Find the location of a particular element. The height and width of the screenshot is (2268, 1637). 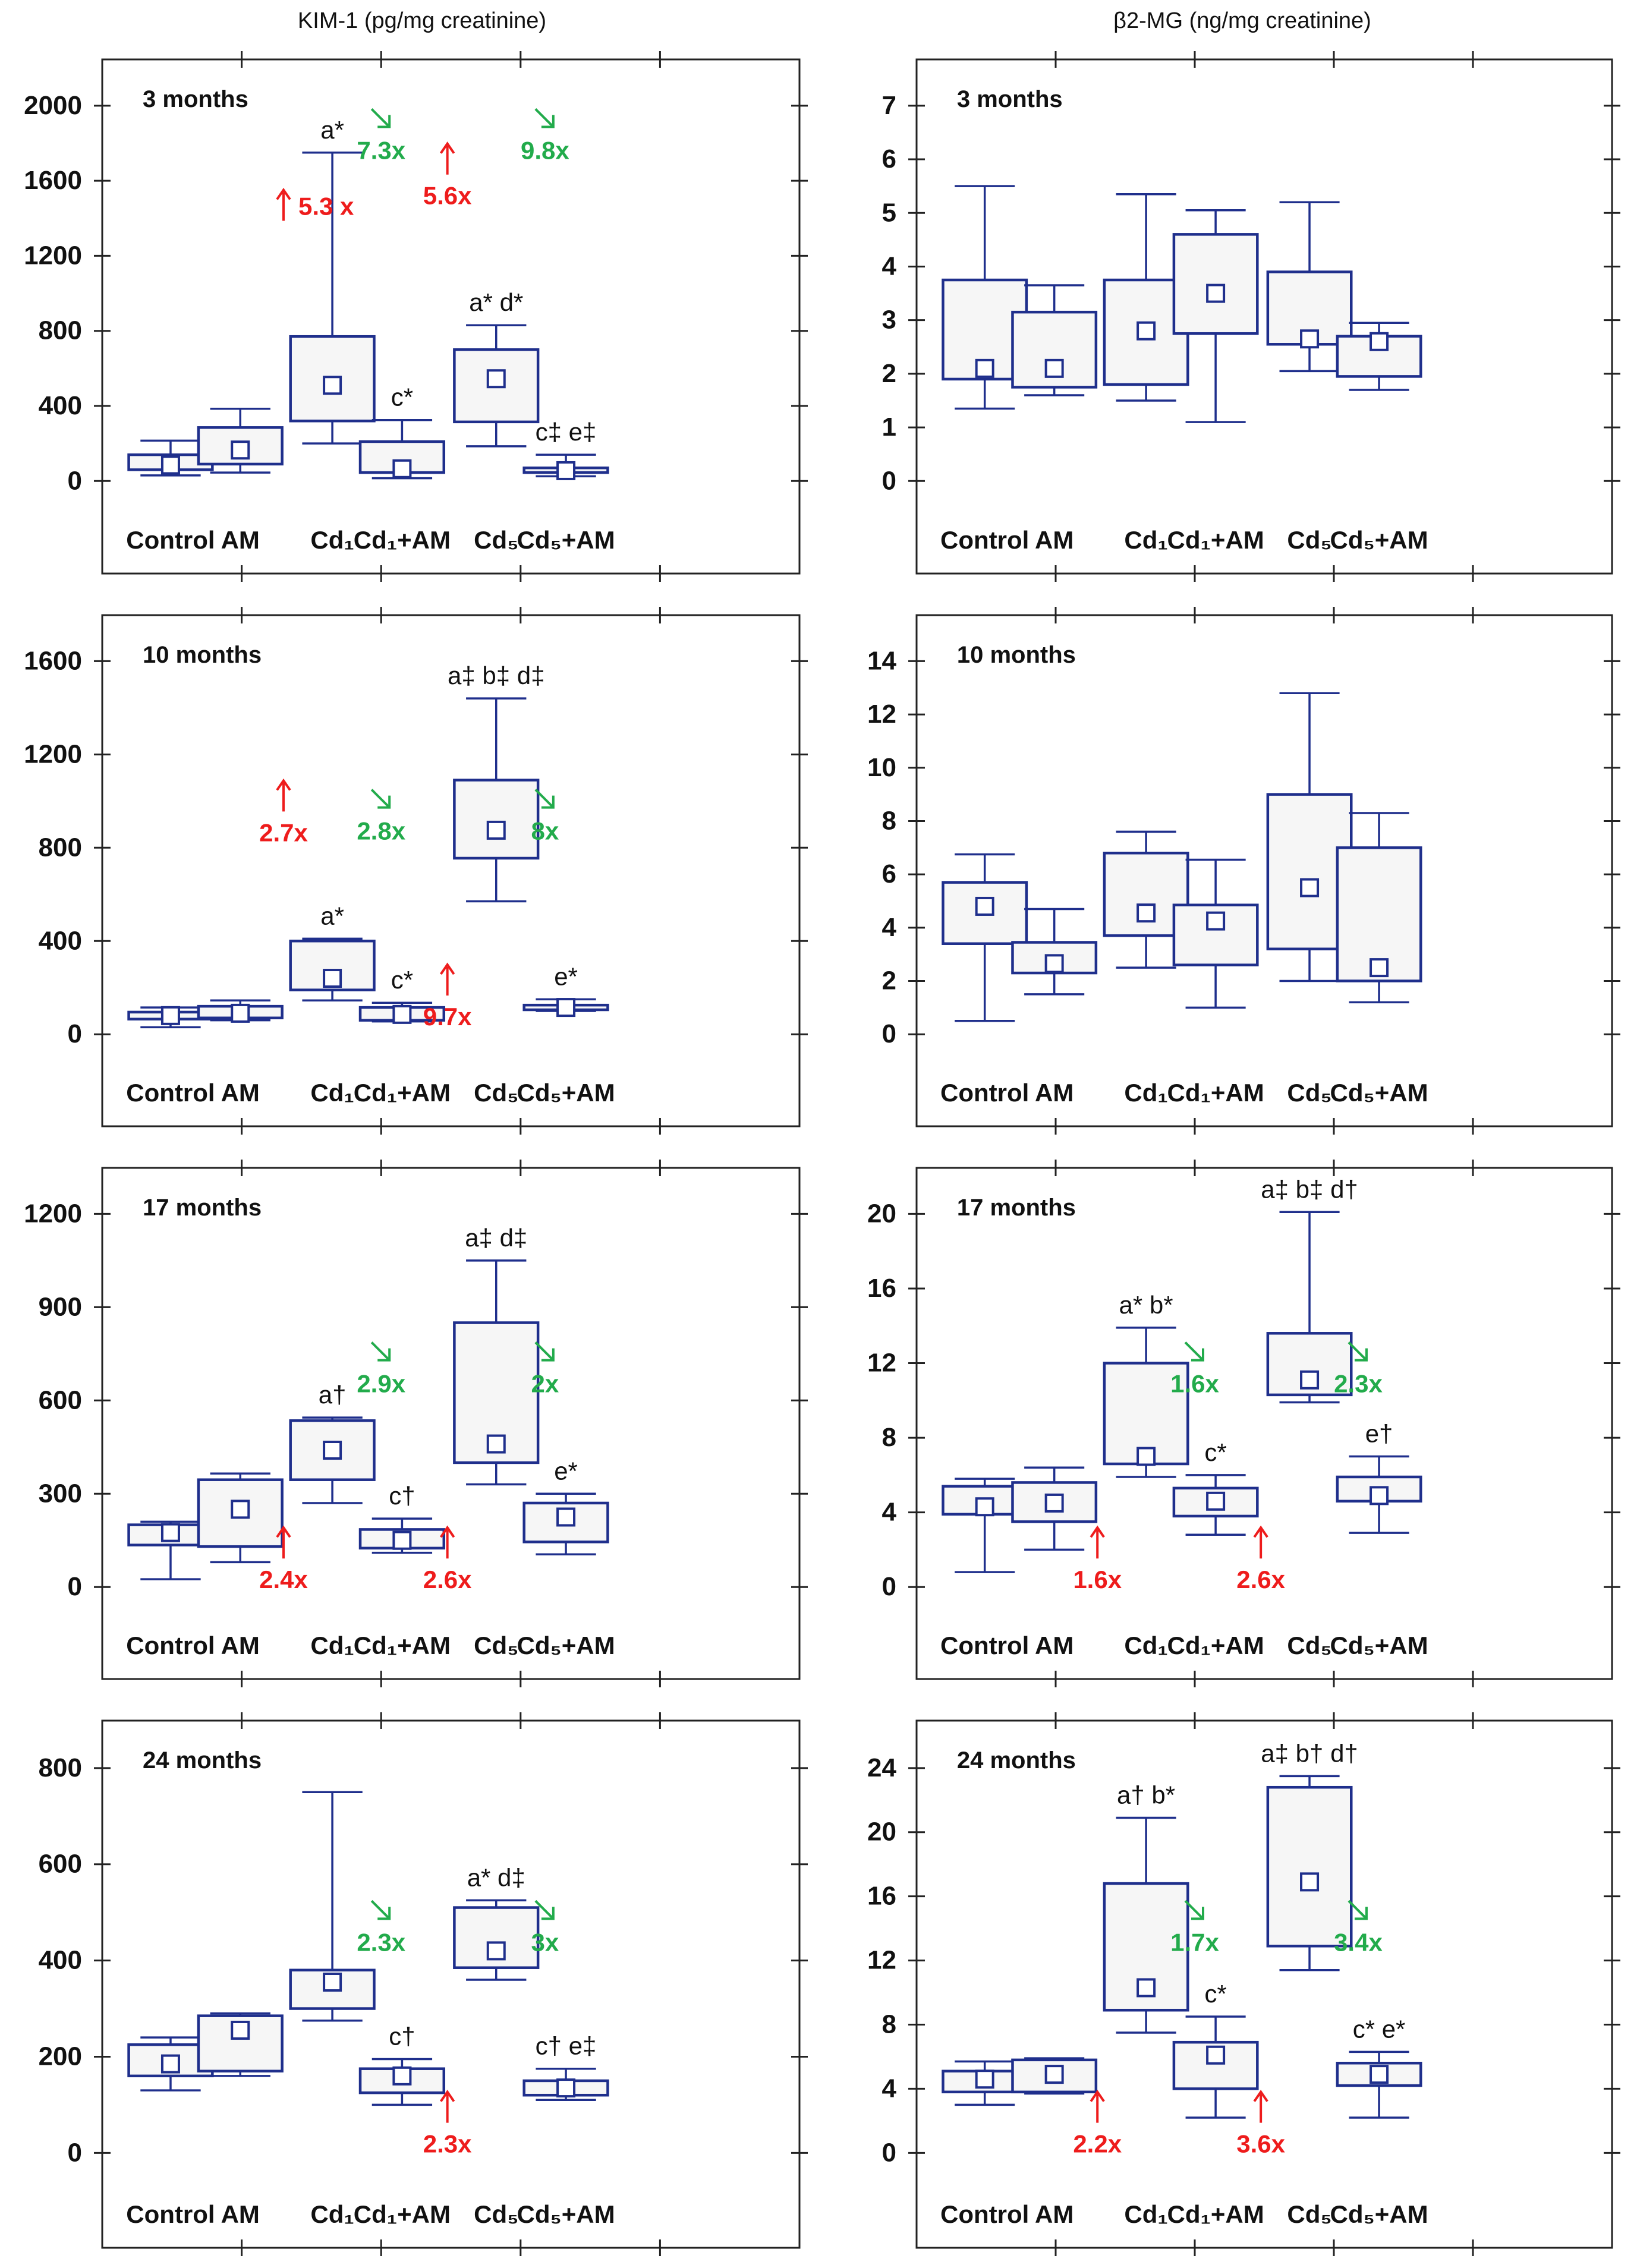

y-tick-label: 1200 is located at coordinates (53, 1213).